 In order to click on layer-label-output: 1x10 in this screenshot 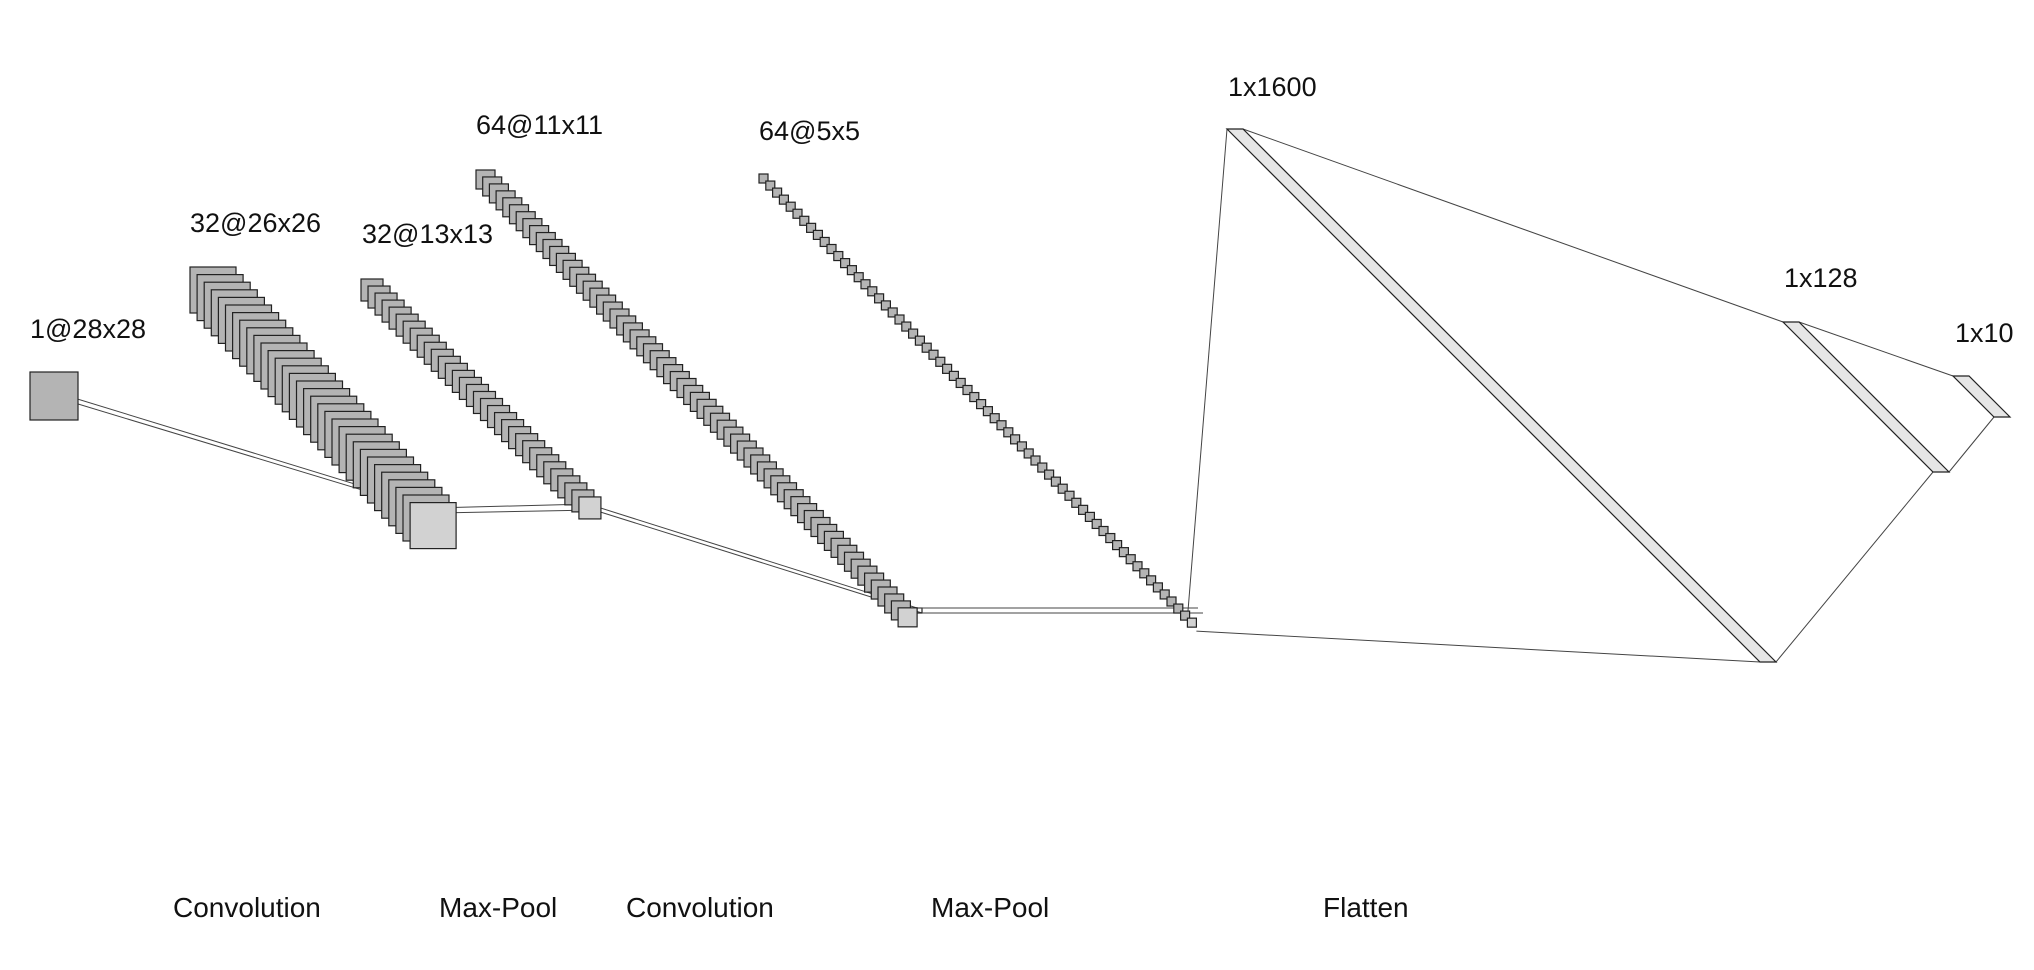, I will do `click(1984, 333)`.